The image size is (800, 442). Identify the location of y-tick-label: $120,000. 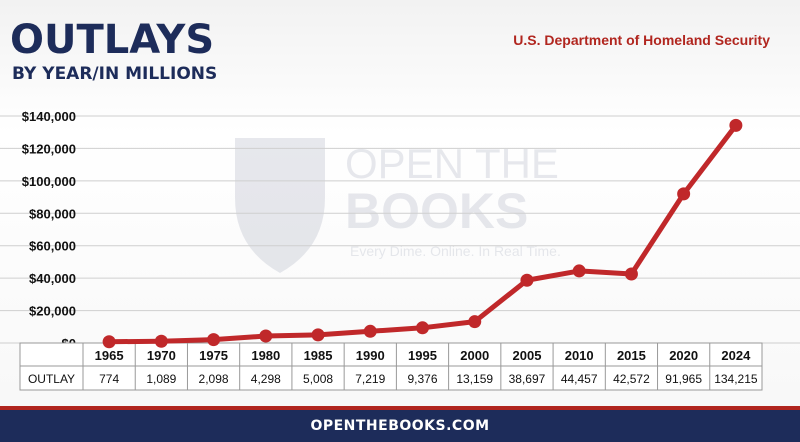
(49, 148).